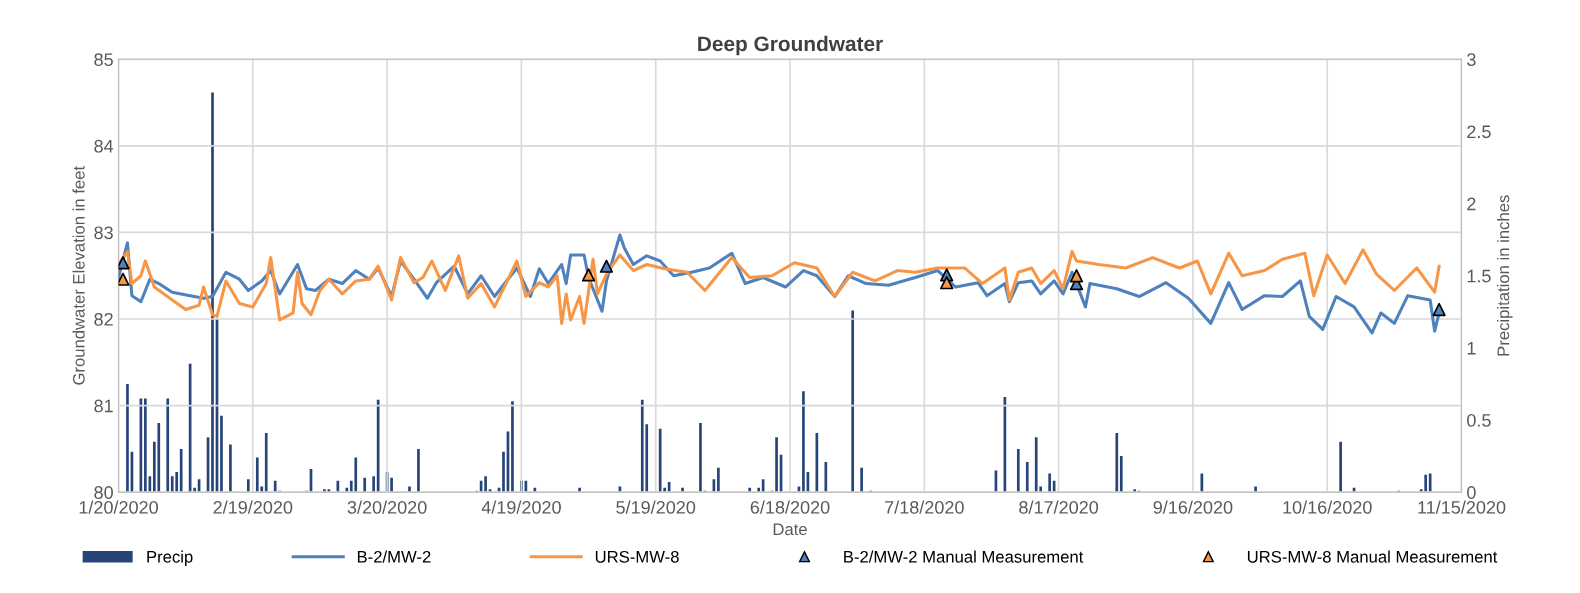 The width and height of the screenshot is (1580, 593). Describe the element at coordinates (790, 507) in the screenshot. I see `x-tick-label: 6/18/2020` at that location.